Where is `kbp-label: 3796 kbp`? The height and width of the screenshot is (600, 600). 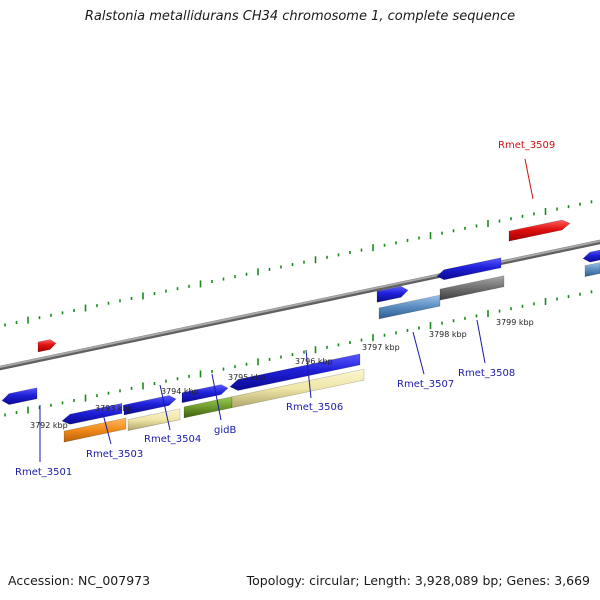 kbp-label: 3796 kbp is located at coordinates (314, 361).